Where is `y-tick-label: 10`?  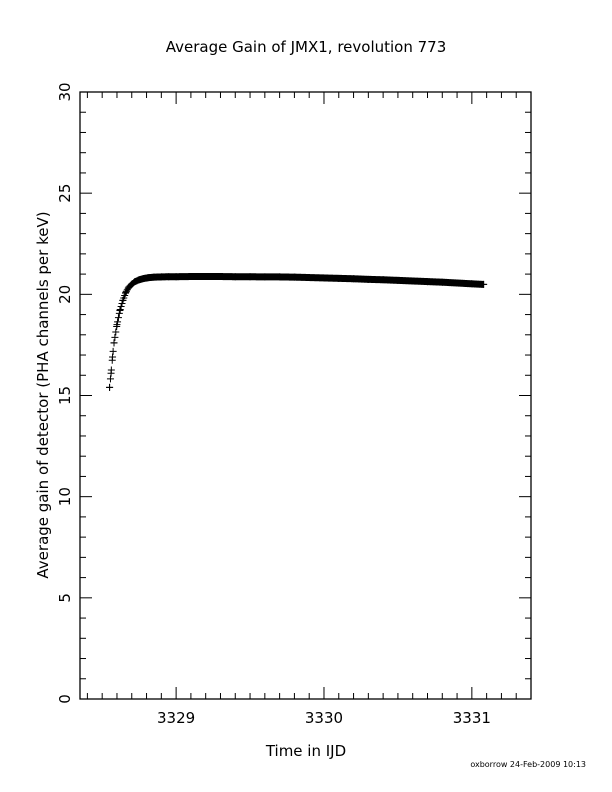
y-tick-label: 10 is located at coordinates (65, 496).